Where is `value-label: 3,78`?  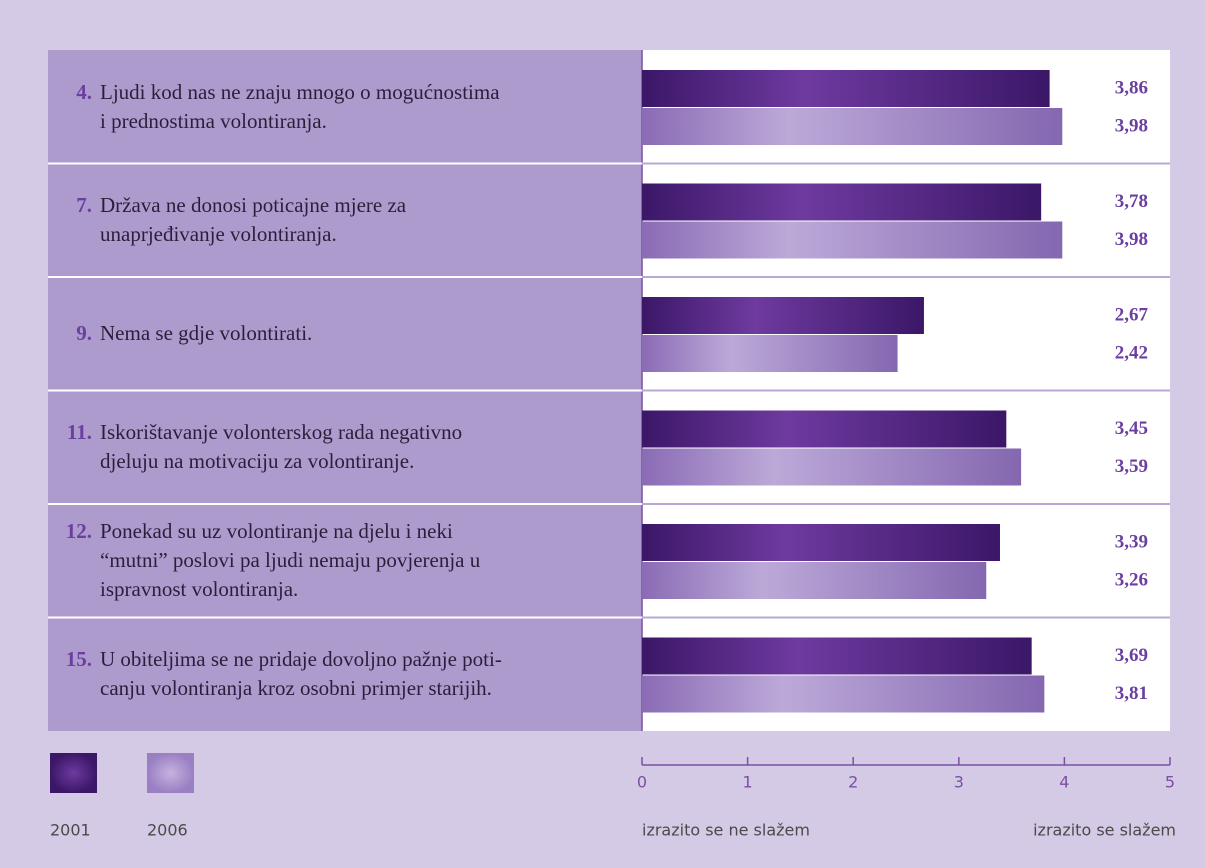 value-label: 3,78 is located at coordinates (1131, 201).